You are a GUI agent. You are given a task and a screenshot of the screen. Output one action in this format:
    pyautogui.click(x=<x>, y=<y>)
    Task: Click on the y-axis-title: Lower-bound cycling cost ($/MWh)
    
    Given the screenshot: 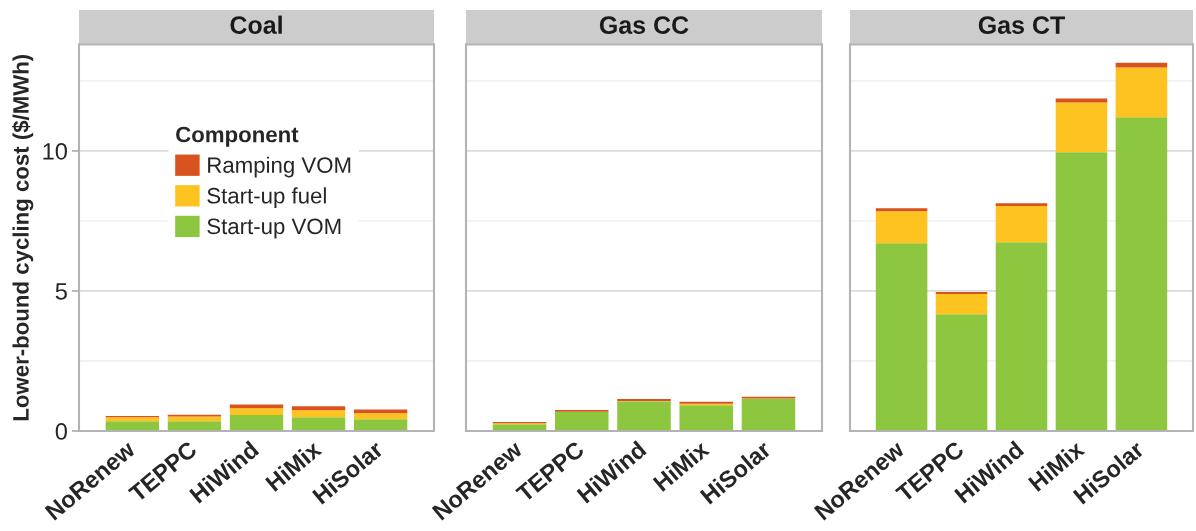 What is the action you would take?
    pyautogui.click(x=23, y=237)
    